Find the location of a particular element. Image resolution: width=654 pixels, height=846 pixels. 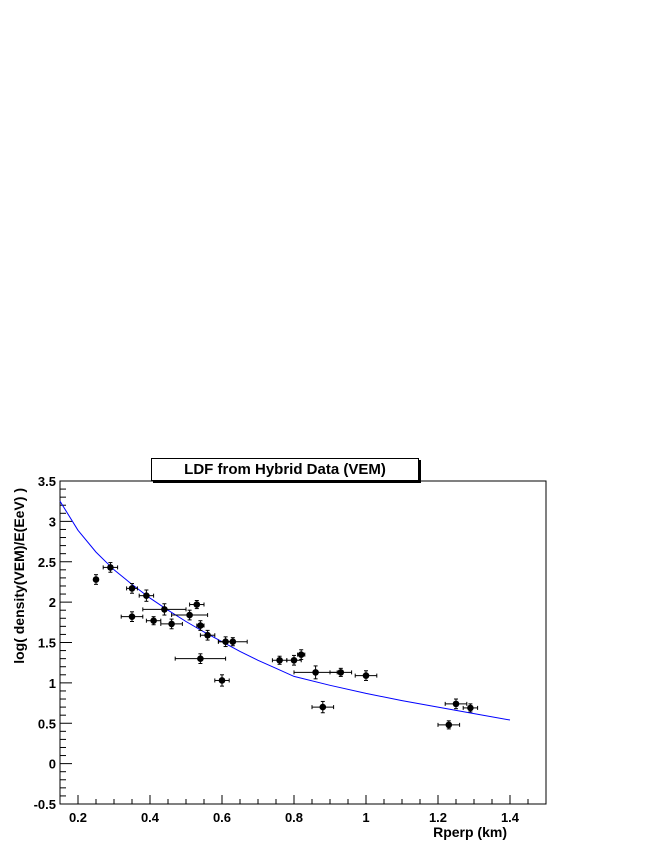

x-tick-label: 0.6 is located at coordinates (222, 817).